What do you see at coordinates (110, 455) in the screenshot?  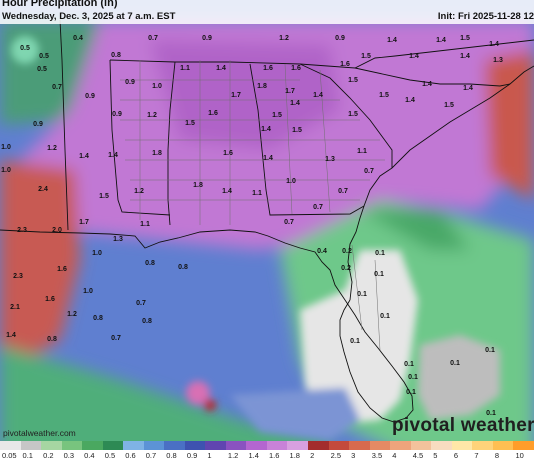 I see `scale-label: 0.5` at bounding box center [110, 455].